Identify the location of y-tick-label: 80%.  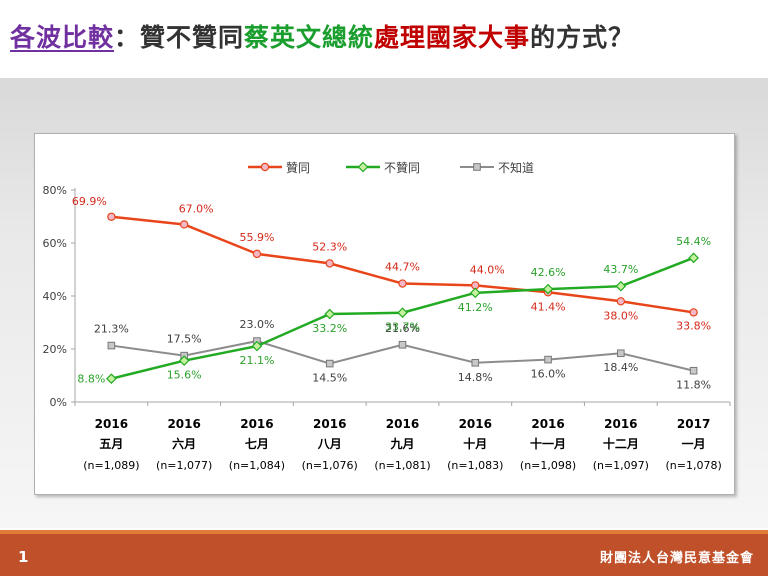
(55, 190).